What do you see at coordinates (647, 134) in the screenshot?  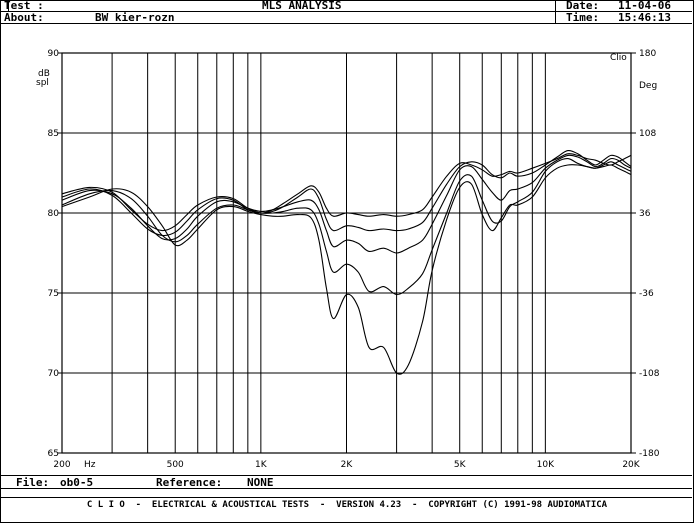 I see `y2-tick-label: 108` at bounding box center [647, 134].